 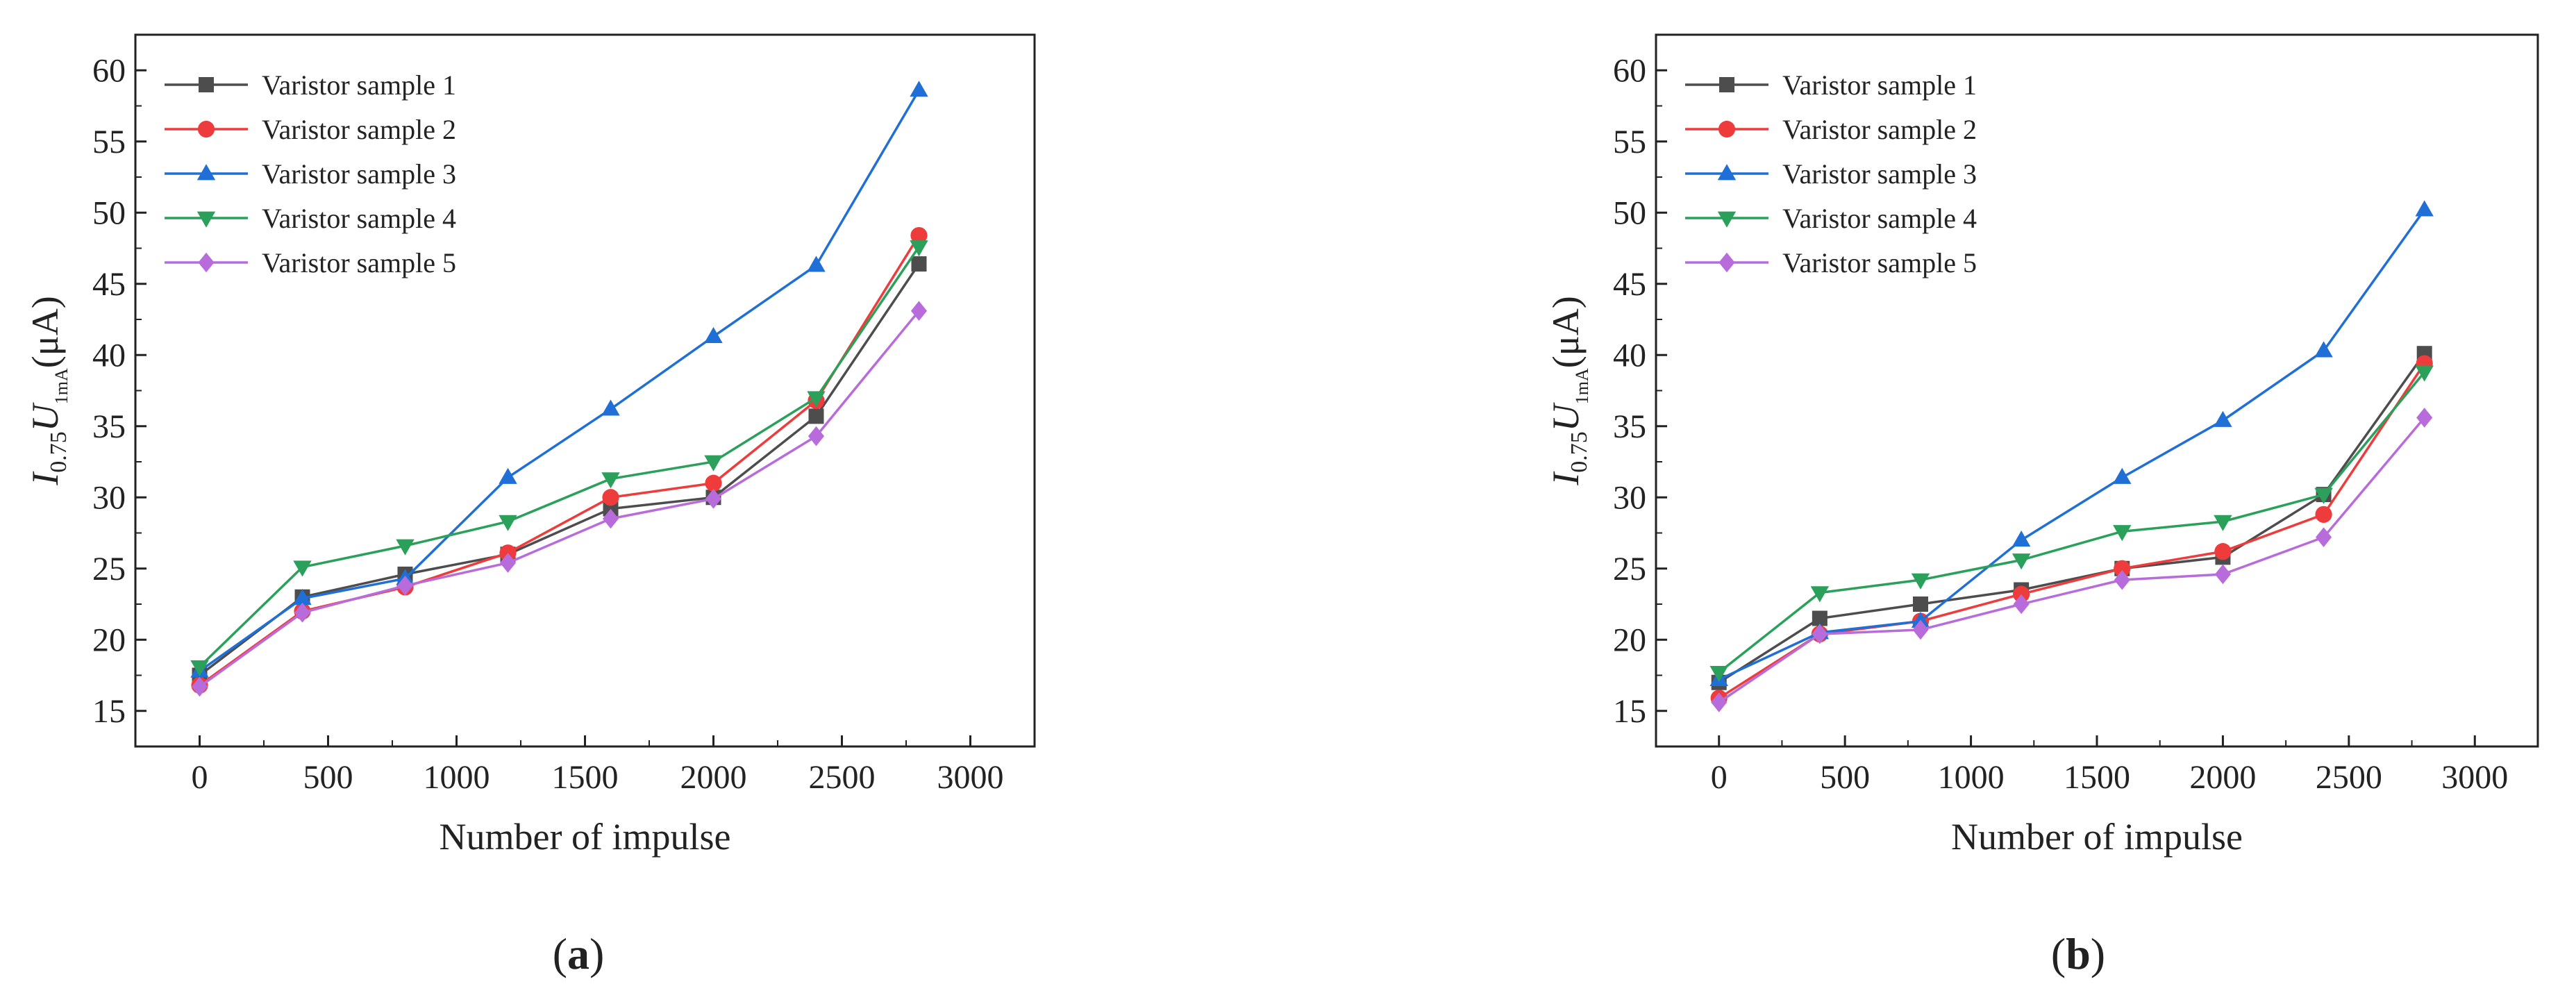 I want to click on y-tick-label: 25, so click(x=109, y=569).